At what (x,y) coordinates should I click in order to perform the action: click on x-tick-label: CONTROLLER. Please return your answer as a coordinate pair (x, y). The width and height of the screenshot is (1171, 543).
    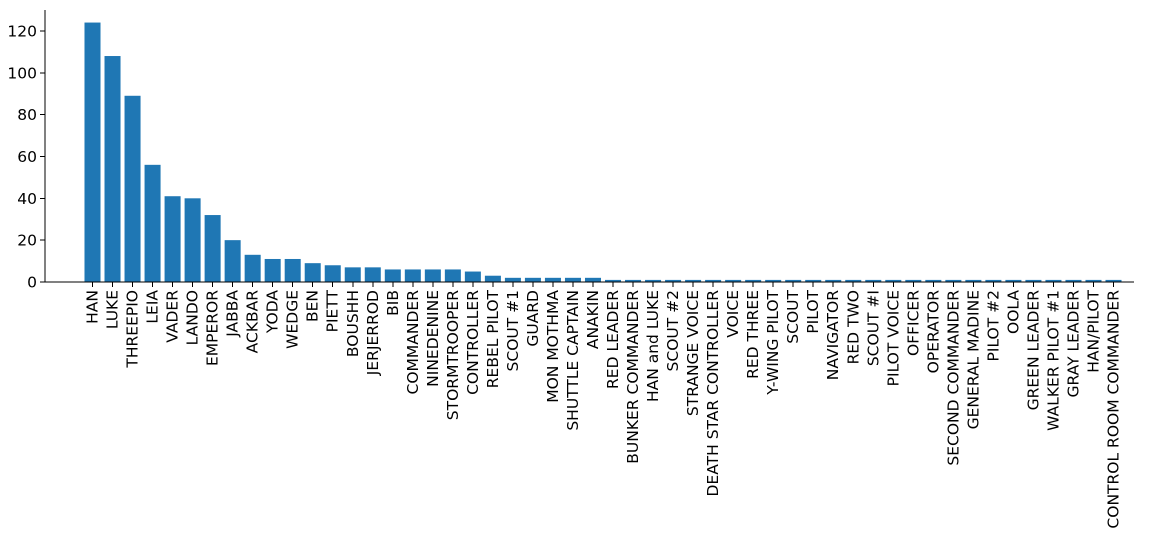
    Looking at the image, I should click on (473, 342).